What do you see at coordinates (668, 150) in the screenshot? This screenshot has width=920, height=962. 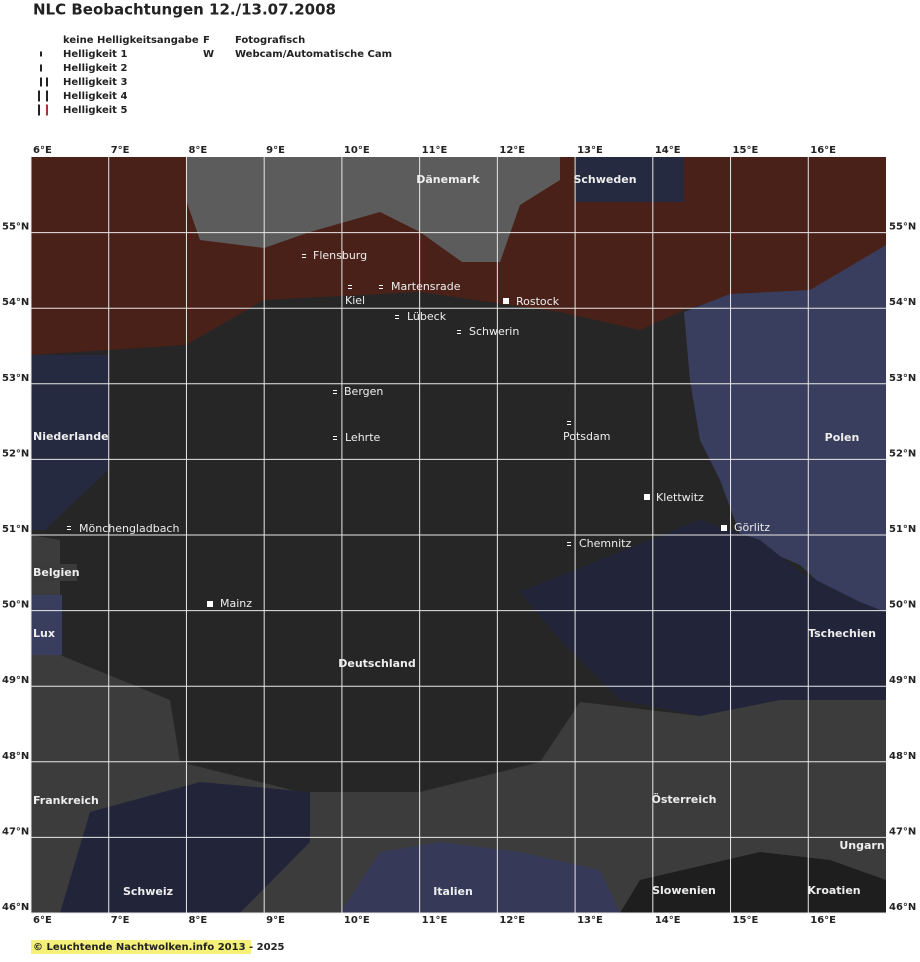 I see `lon-label: 14°E` at bounding box center [668, 150].